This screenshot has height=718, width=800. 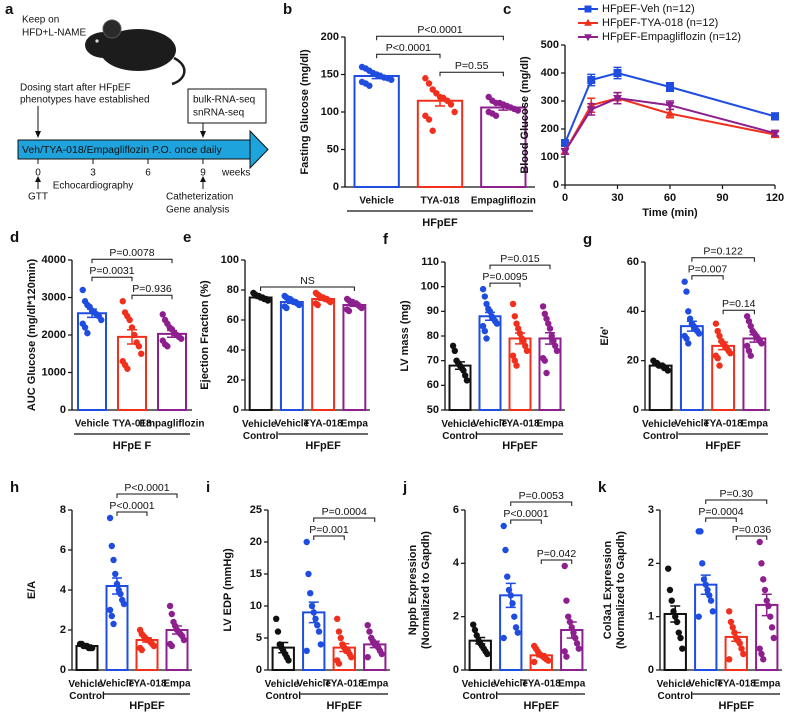 I want to click on y-tick-label: 60, so click(x=433, y=385).